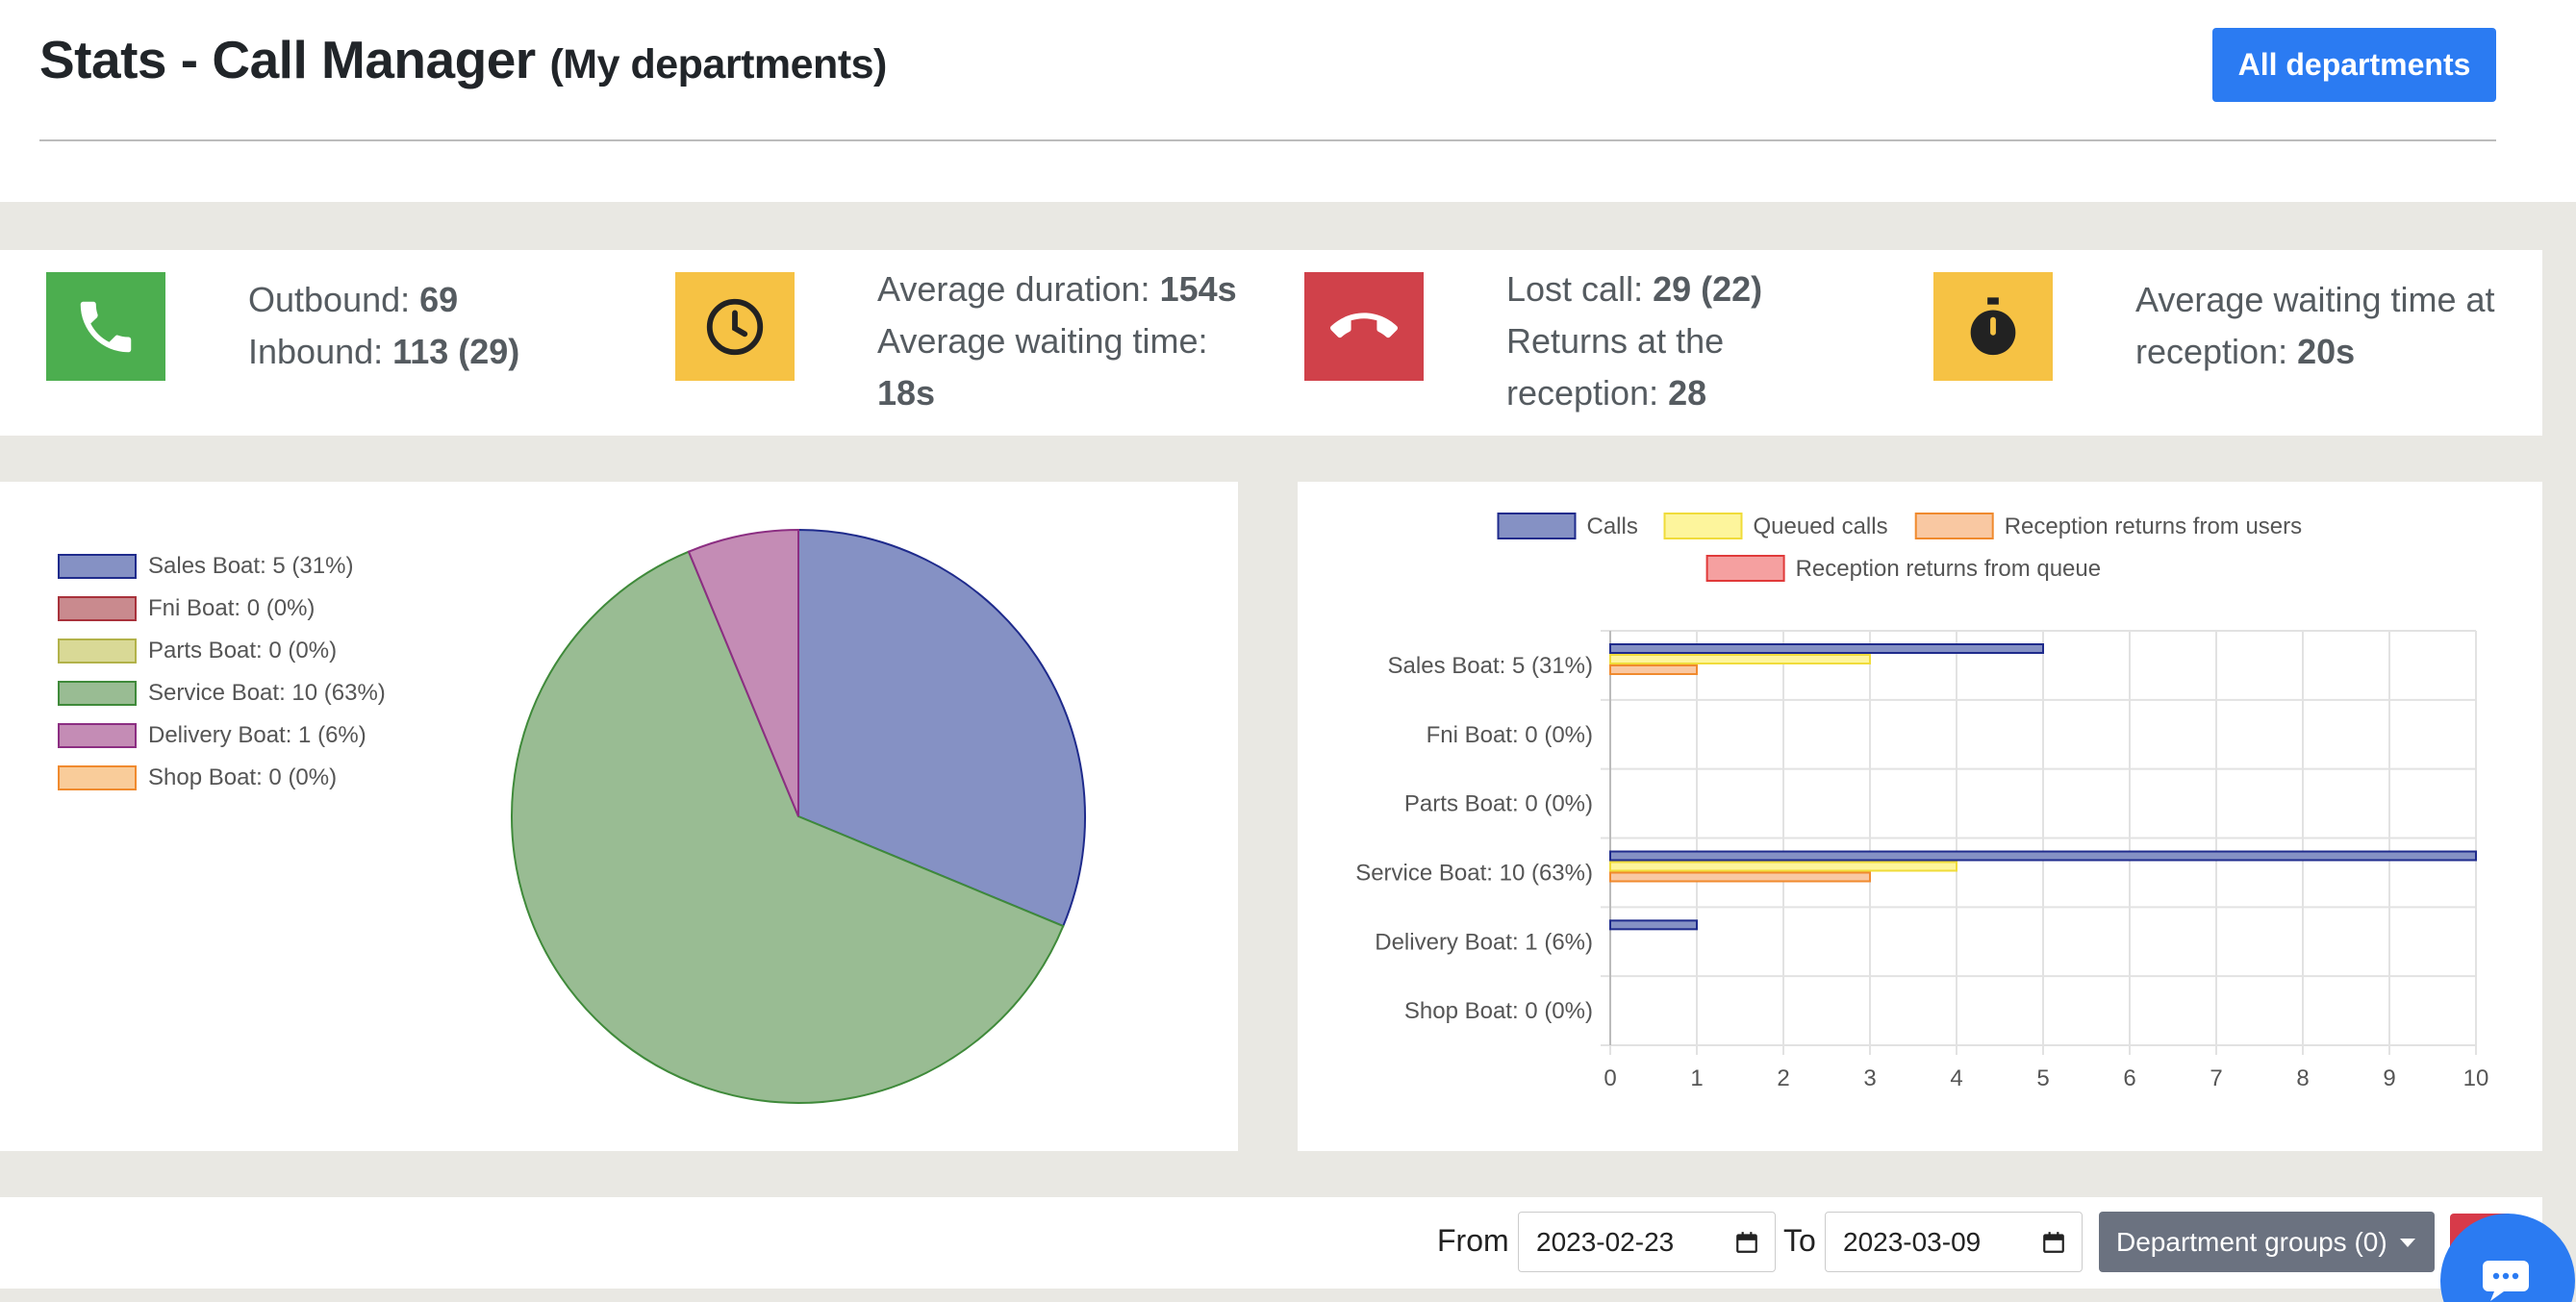 Image resolution: width=2576 pixels, height=1302 pixels. Describe the element at coordinates (718, 64) in the screenshot. I see `page-subtitle: (My departments)` at that location.